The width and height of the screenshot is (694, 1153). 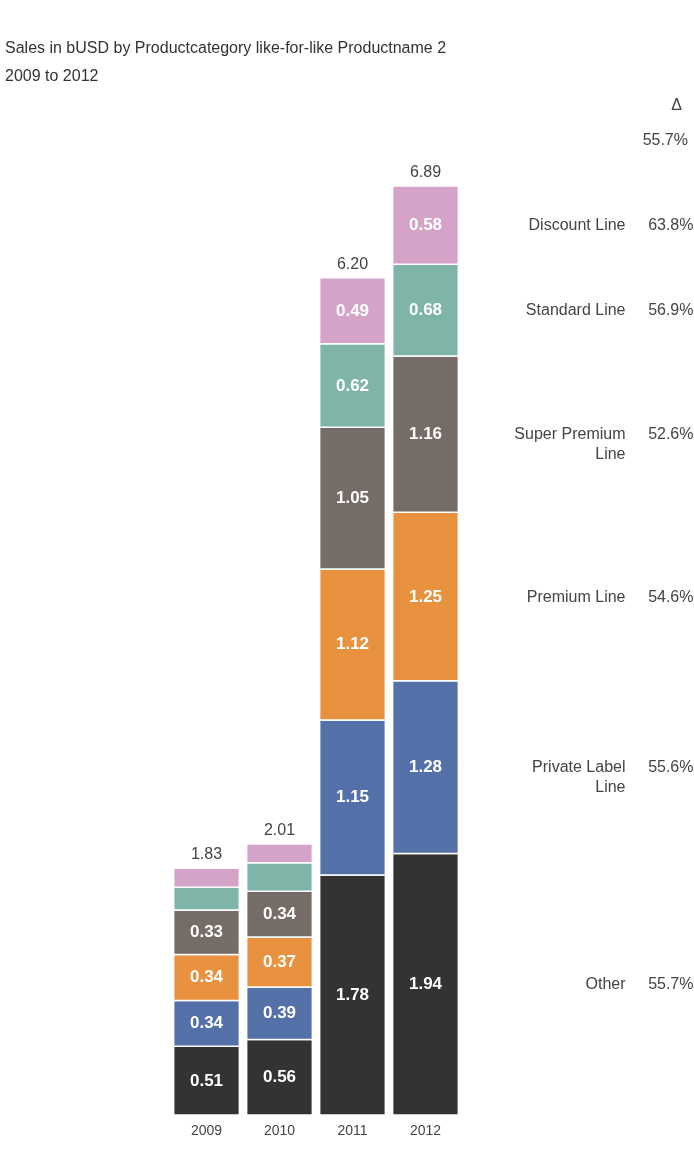 I want to click on text: 54.6%, so click(x=671, y=596).